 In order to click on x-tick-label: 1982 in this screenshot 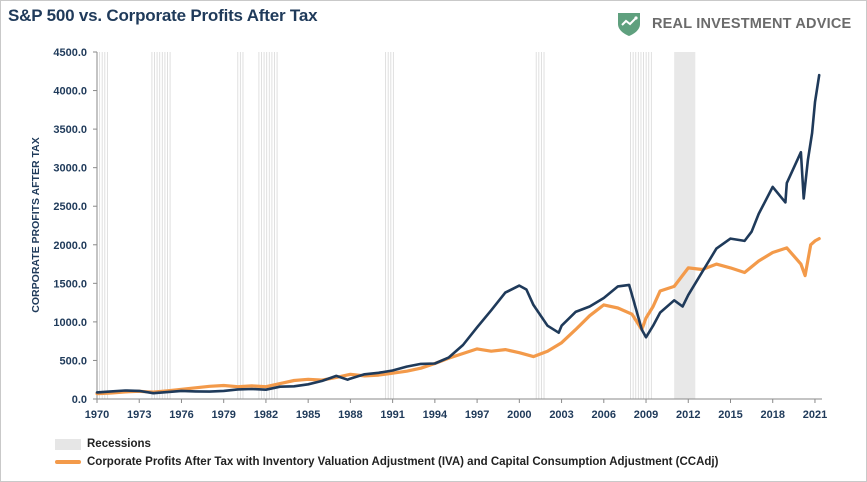, I will do `click(266, 415)`.